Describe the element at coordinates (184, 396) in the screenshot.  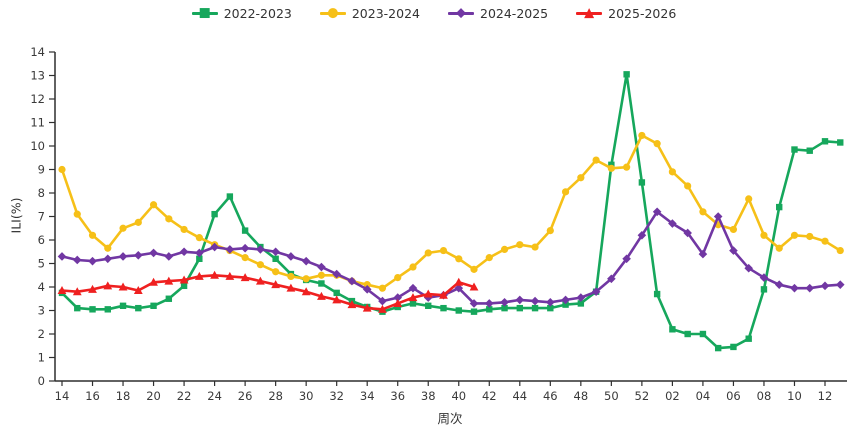
I see `x-tick-label: 22` at that location.